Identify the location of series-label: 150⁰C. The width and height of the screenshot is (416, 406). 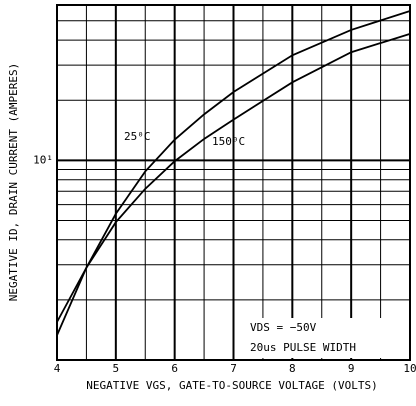
(228, 141).